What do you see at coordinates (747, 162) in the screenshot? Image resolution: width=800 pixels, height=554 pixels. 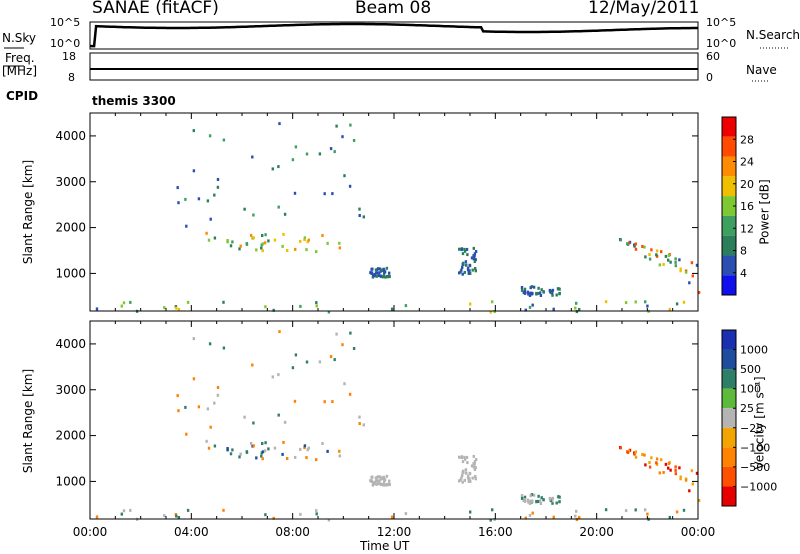 I see `power-colorbar-tick-label: 24` at bounding box center [747, 162].